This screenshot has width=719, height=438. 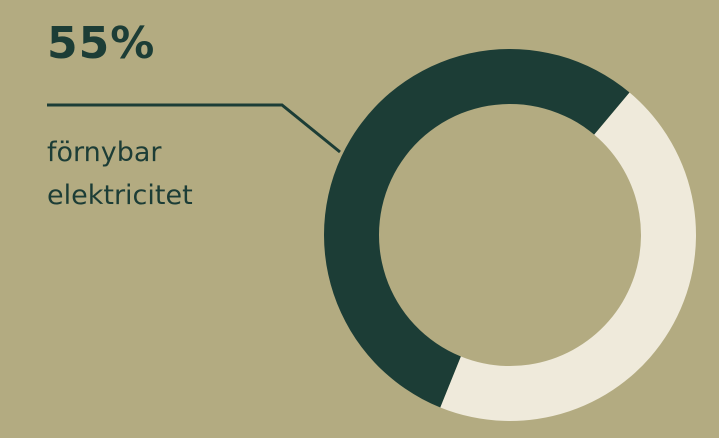 What do you see at coordinates (104, 152) in the screenshot?
I see `highlight-label-line-1: förnybar` at bounding box center [104, 152].